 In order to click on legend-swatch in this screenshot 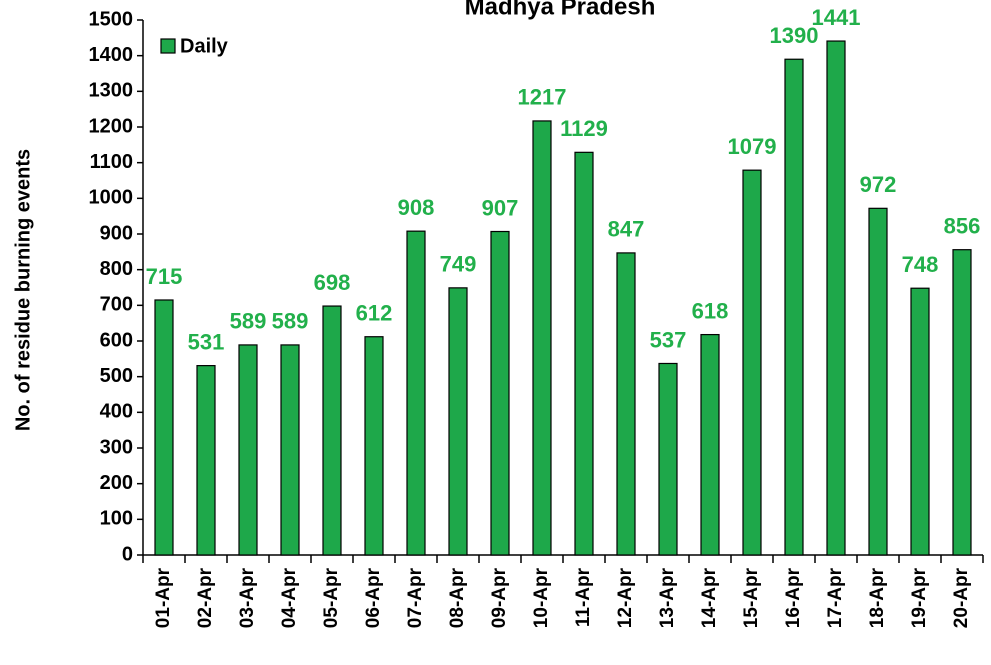, I will do `click(168, 46)`.